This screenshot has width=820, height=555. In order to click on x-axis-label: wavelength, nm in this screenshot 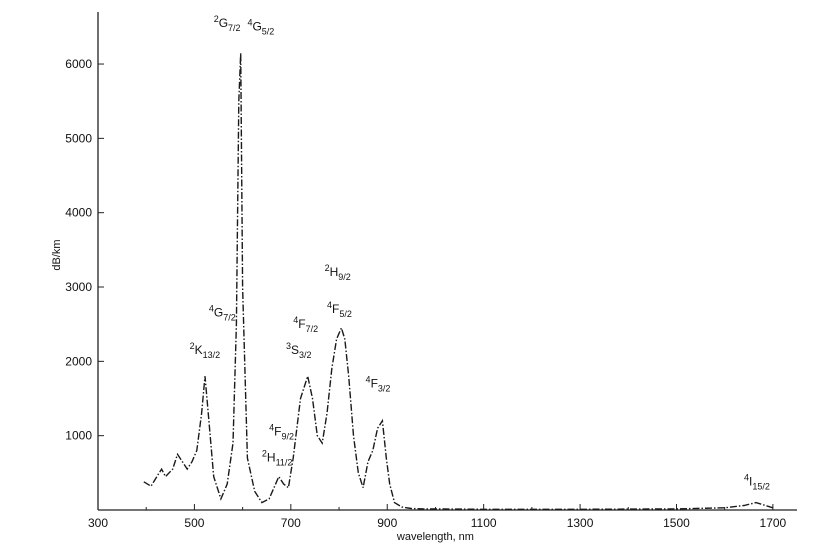, I will do `click(435, 537)`.